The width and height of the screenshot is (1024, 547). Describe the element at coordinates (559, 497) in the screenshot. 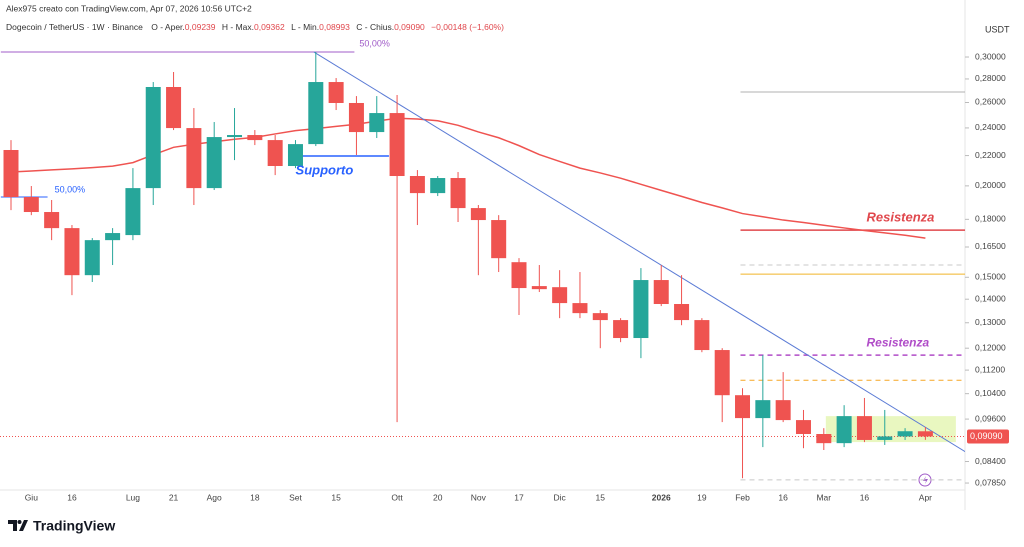

I see `x-tick-label: Dic` at that location.